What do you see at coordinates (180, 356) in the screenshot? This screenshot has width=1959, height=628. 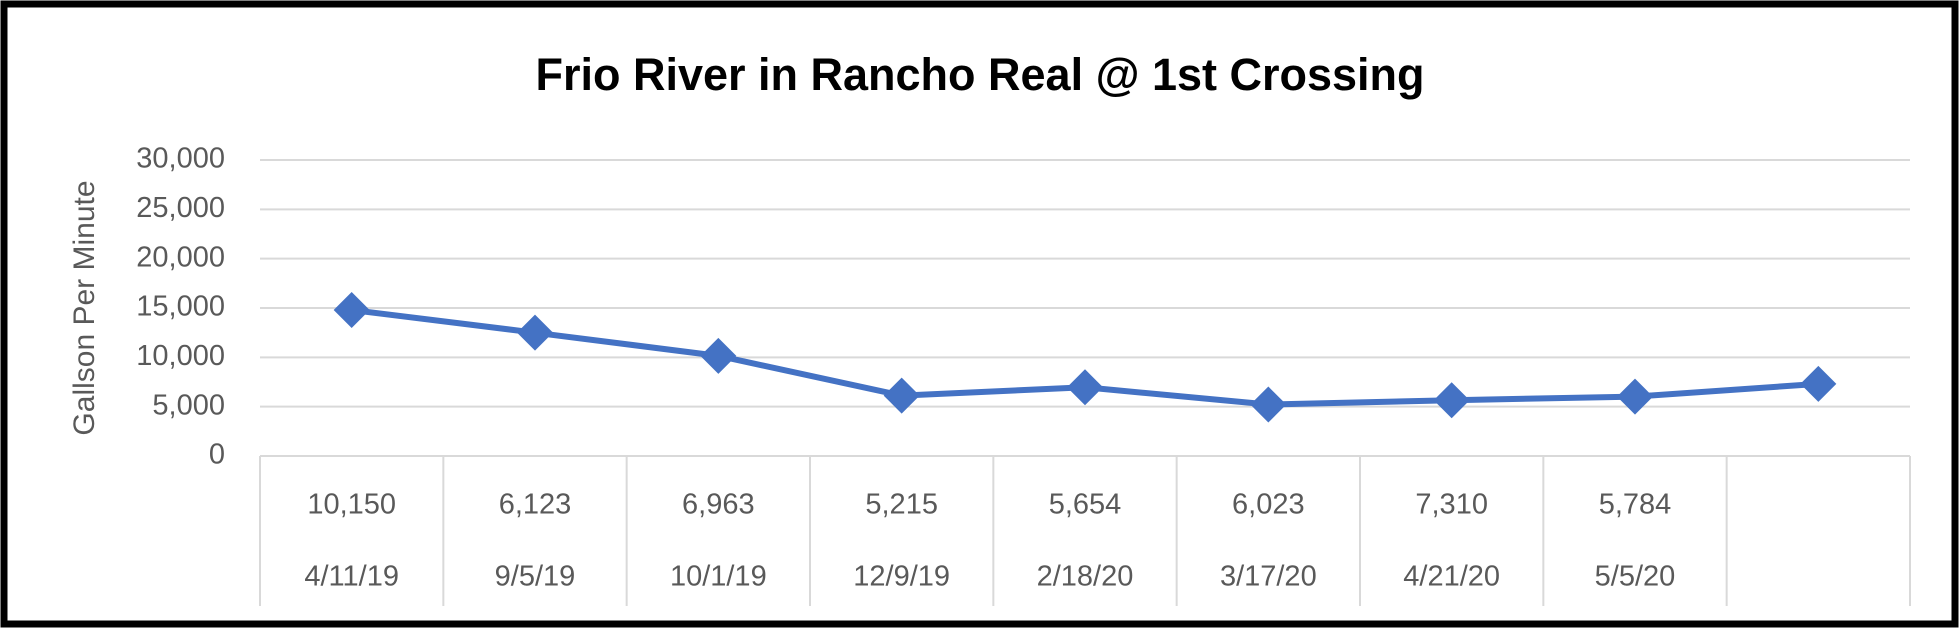 I see `y-tick-label: 10,000` at bounding box center [180, 356].